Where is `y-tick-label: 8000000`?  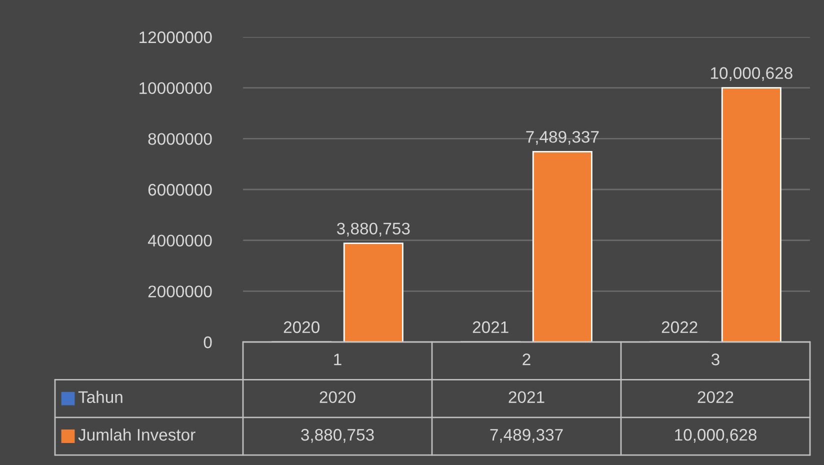
y-tick-label: 8000000 is located at coordinates (180, 139).